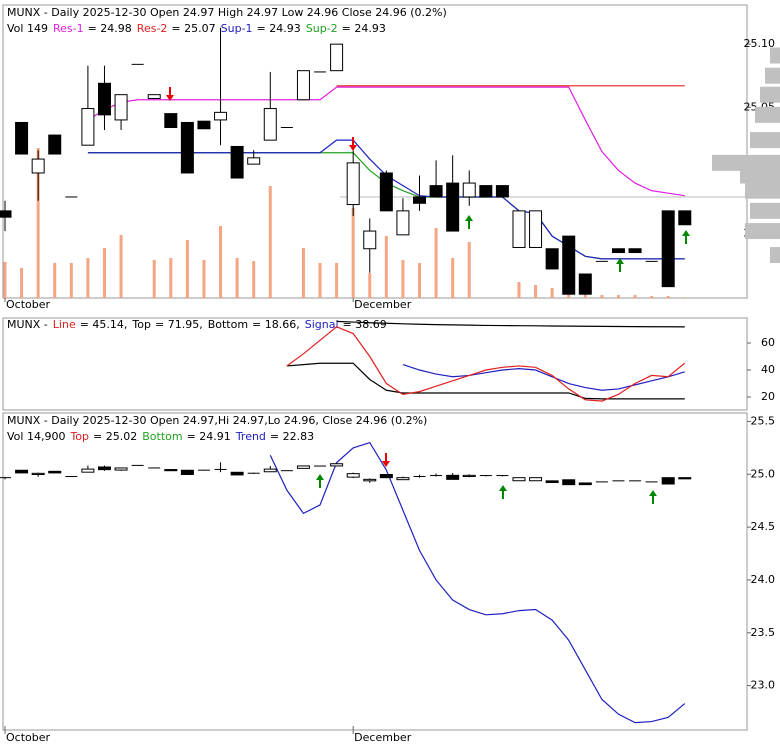  I want to click on legend-value: = 22.83, so click(292, 436).